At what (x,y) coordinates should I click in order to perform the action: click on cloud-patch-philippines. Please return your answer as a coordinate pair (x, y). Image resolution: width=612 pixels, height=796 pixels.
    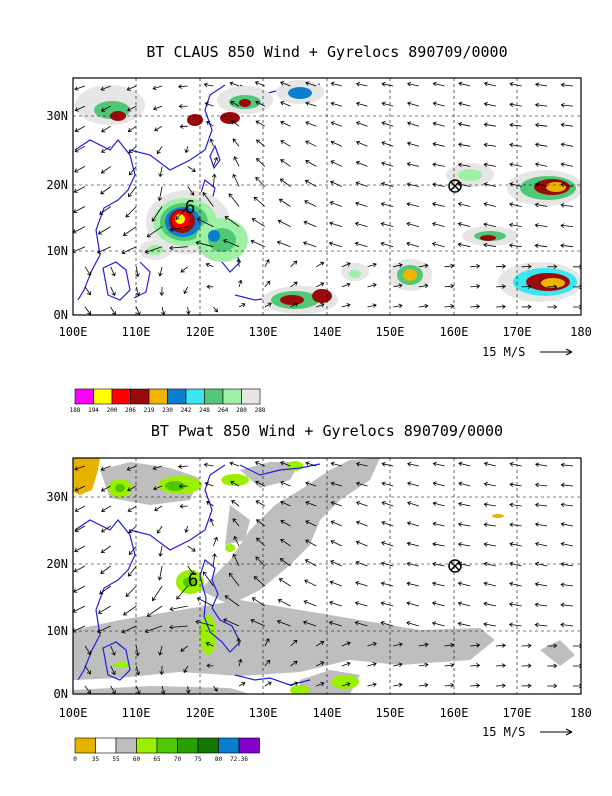
    Looking at the image, I should click on (222, 240).